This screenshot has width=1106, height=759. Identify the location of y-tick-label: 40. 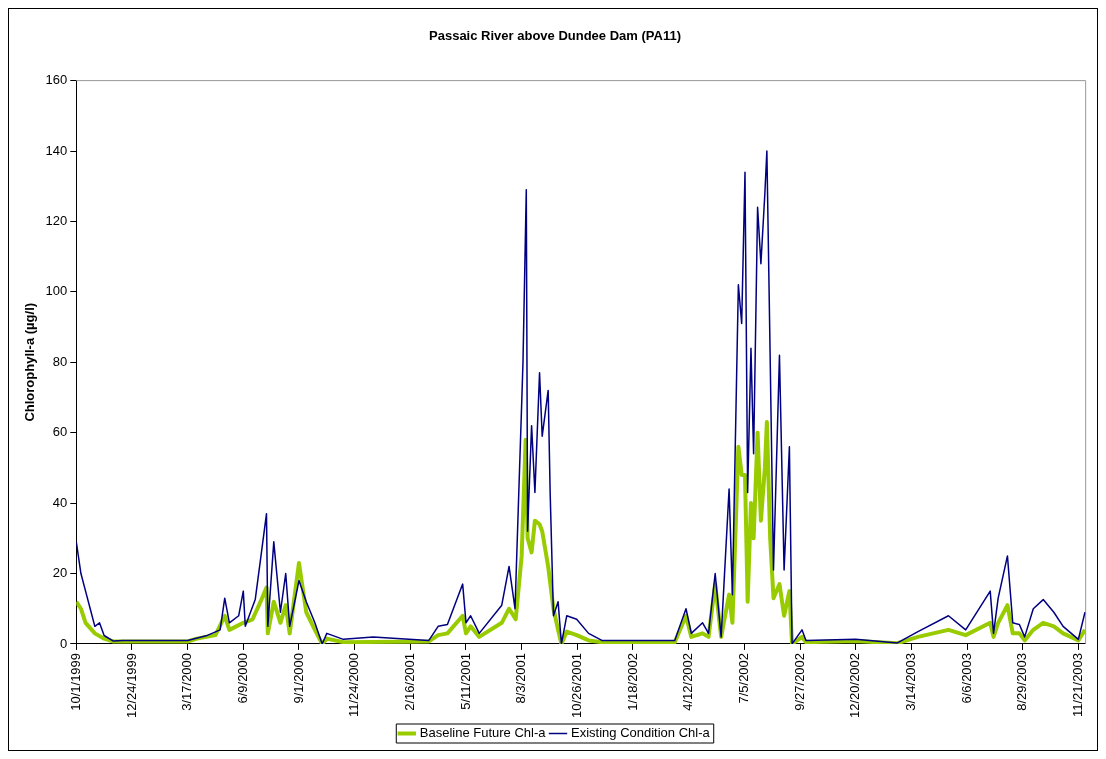
(60, 502).